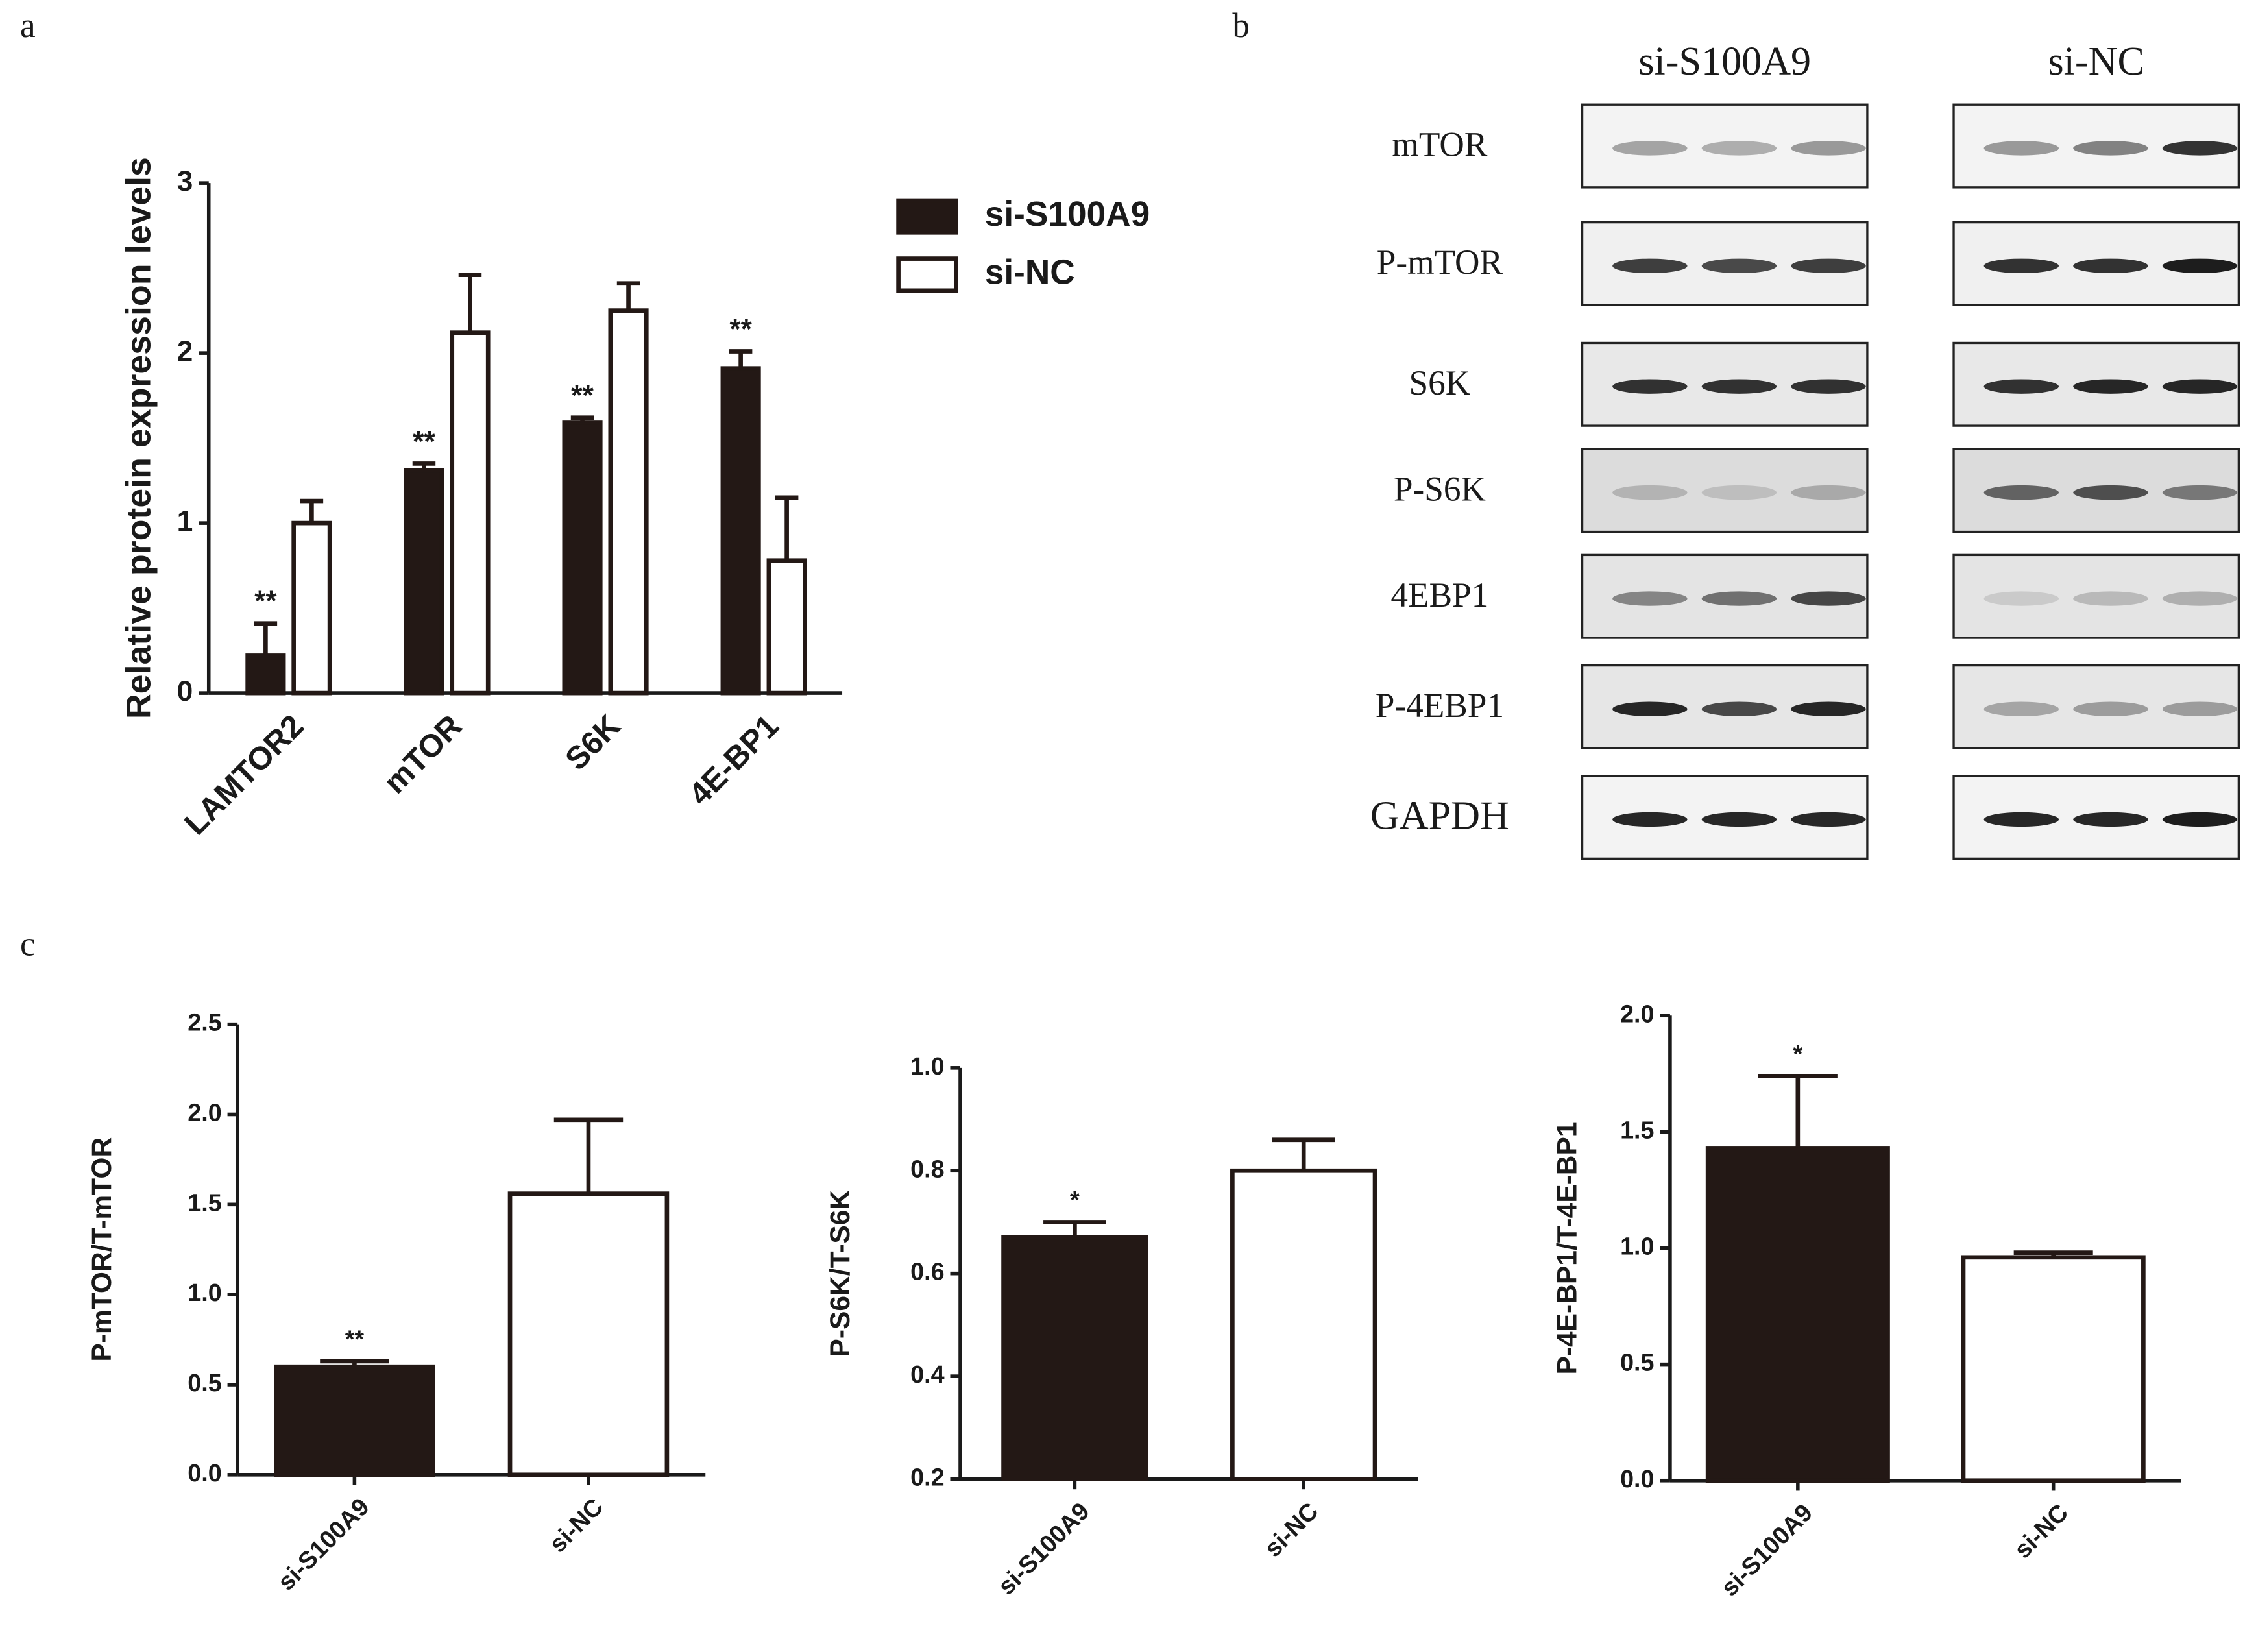  What do you see at coordinates (927, 1272) in the screenshot?
I see `y-tick-label: 0.6` at bounding box center [927, 1272].